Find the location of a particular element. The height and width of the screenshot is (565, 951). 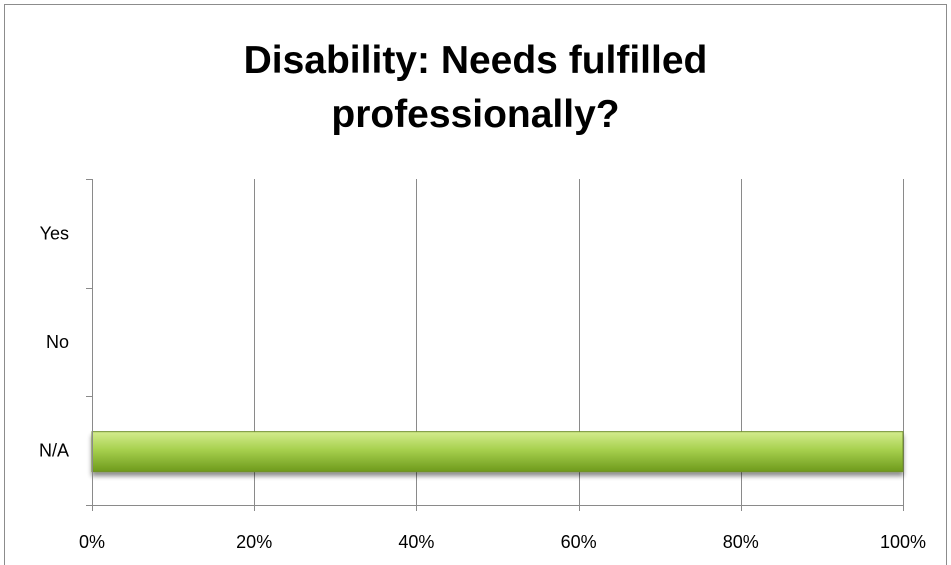

bars is located at coordinates (497, 452).